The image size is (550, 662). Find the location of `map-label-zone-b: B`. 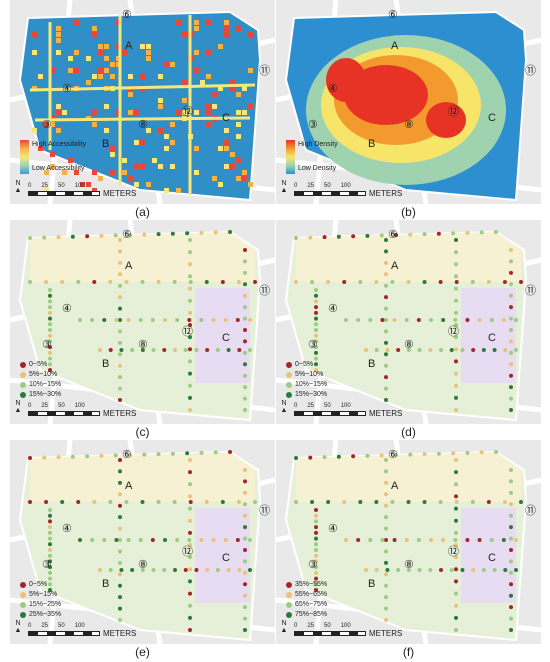

map-label-zone-b: B is located at coordinates (106, 584).